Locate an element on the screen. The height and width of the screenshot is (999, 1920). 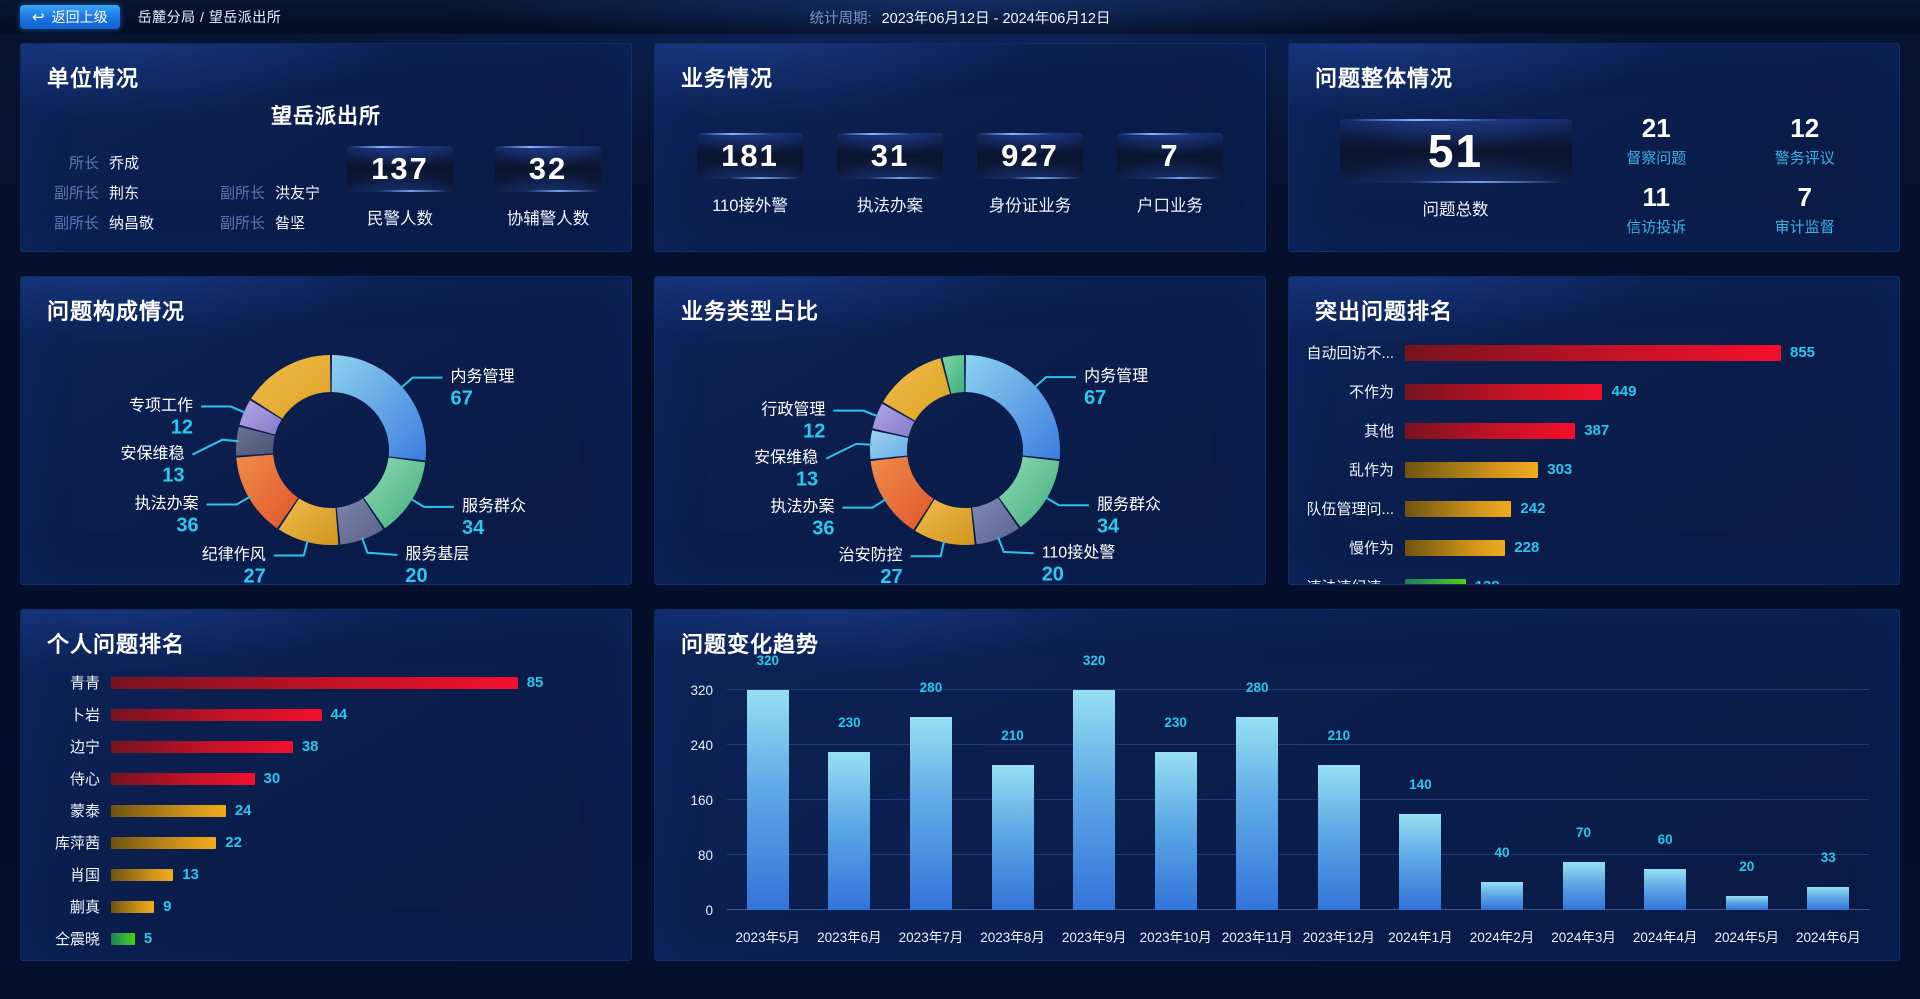
problem-source-stat: 21 督察问题 is located at coordinates (1656, 140).